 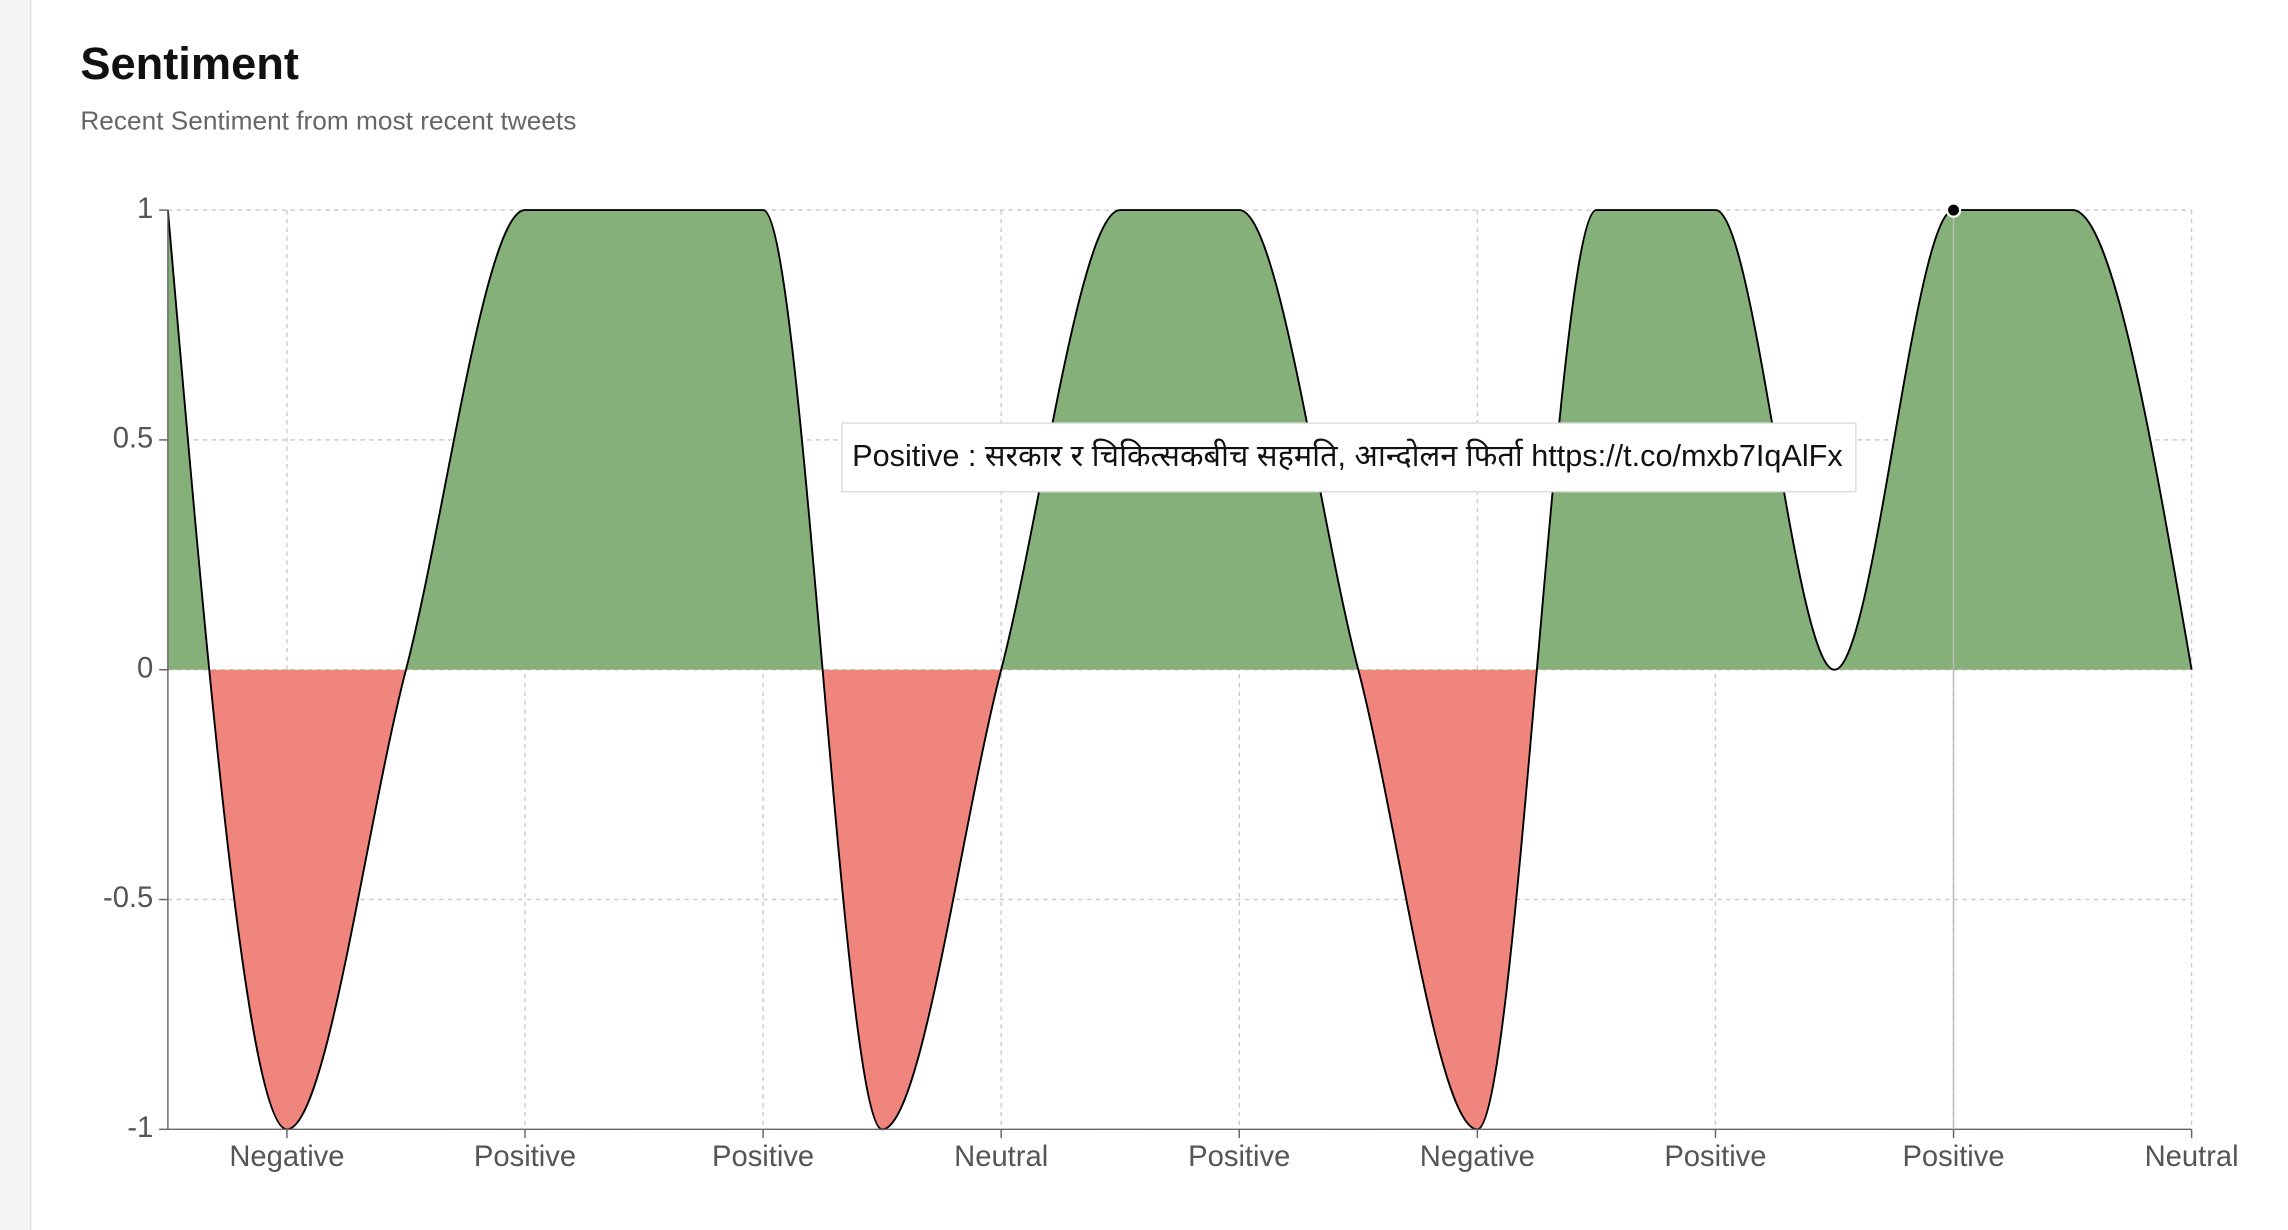 I want to click on tooltip-box, so click(x=1349, y=457).